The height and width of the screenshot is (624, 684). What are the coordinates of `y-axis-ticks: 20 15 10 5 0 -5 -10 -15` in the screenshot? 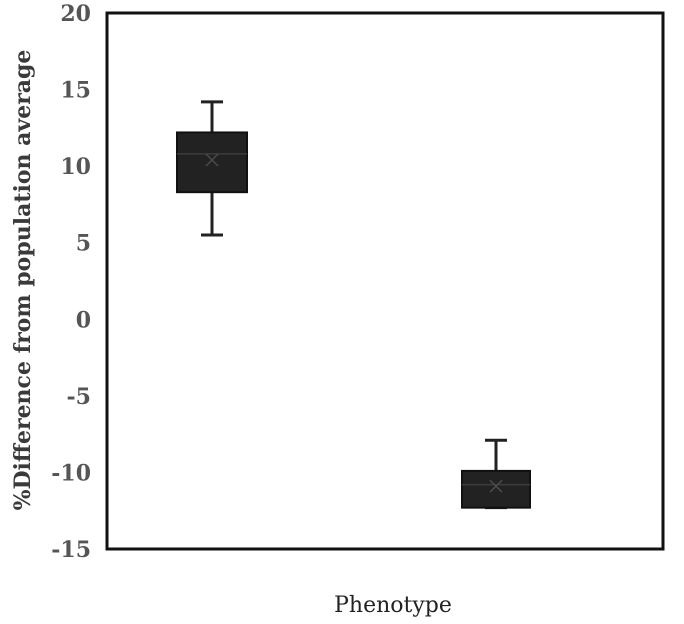 It's located at (71, 282).